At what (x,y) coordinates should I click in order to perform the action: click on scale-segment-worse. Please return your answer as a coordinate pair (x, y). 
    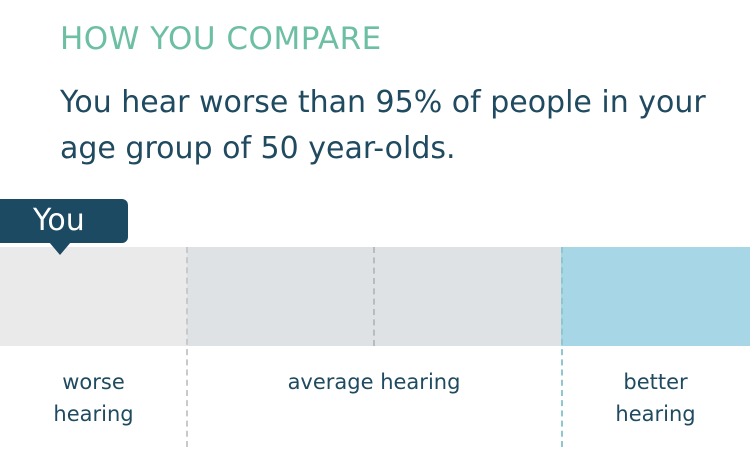
    Looking at the image, I should click on (93, 296).